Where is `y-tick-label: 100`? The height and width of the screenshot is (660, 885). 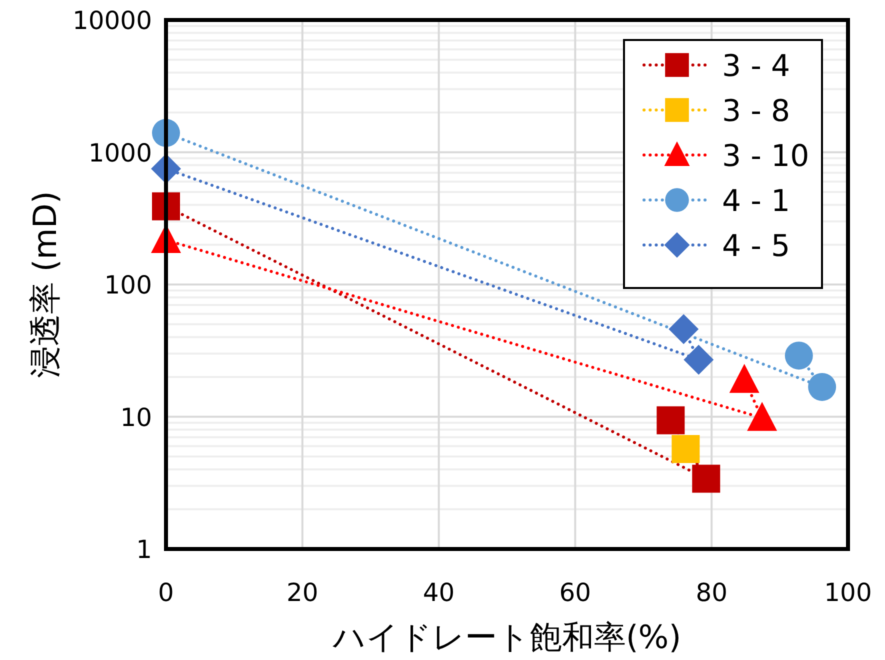 y-tick-label: 100 is located at coordinates (128, 285).